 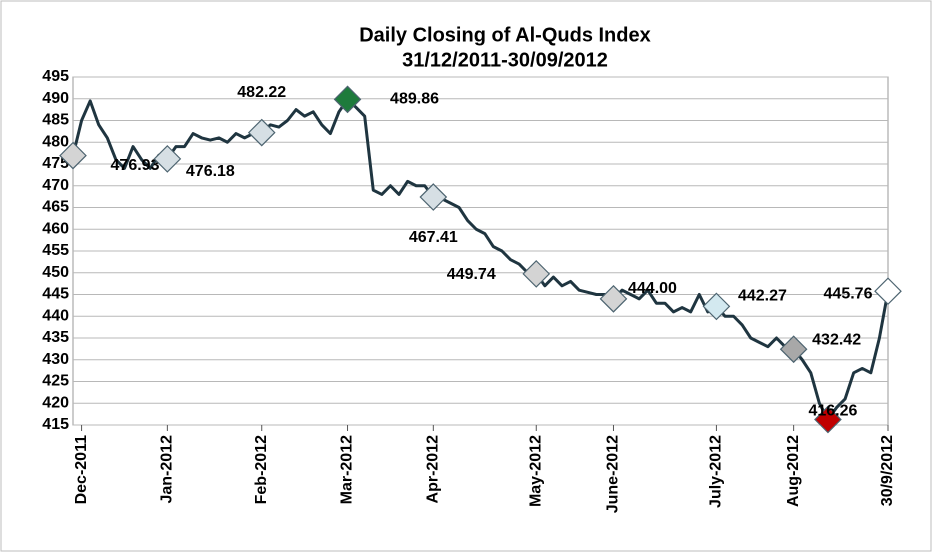 What do you see at coordinates (55, 120) in the screenshot?
I see `y-tick-label: 485` at bounding box center [55, 120].